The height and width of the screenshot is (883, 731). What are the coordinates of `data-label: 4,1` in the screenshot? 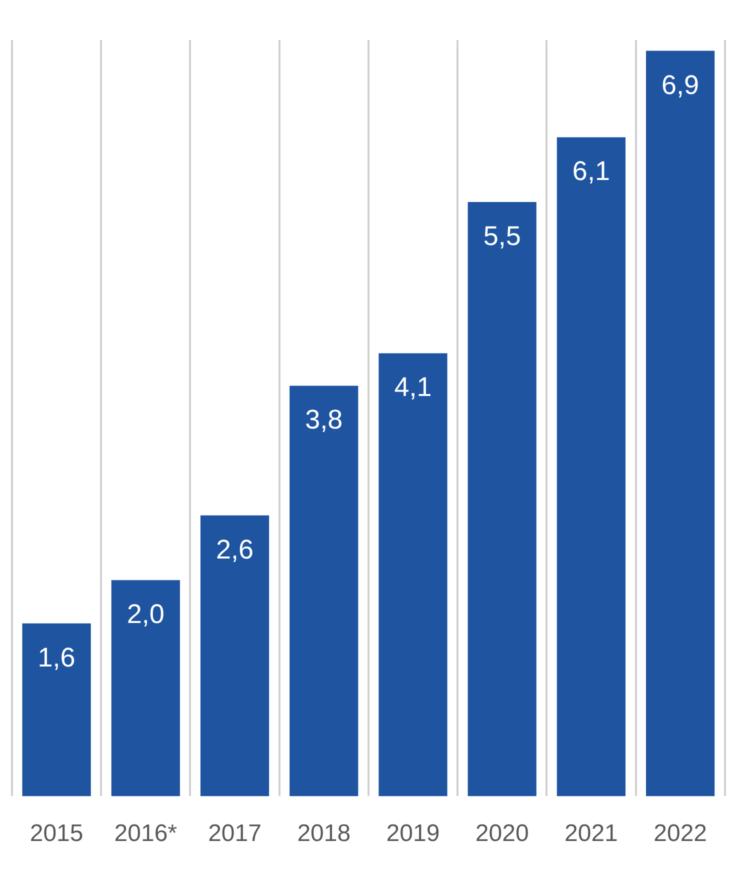 It's located at (413, 387).